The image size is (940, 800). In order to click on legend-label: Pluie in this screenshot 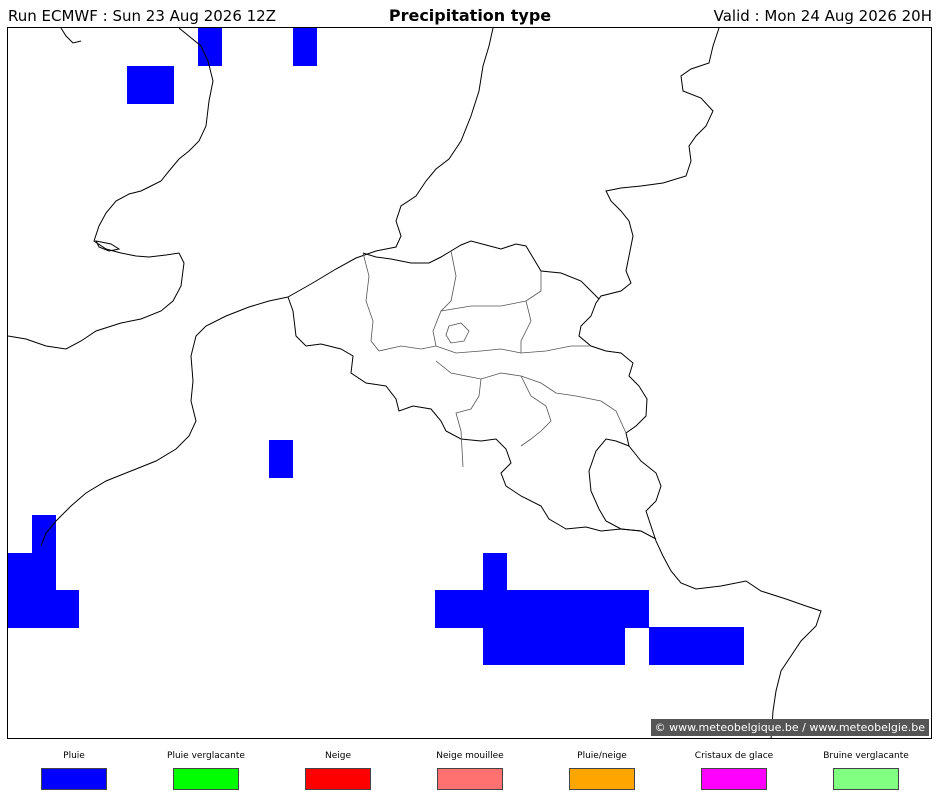, I will do `click(74, 756)`.